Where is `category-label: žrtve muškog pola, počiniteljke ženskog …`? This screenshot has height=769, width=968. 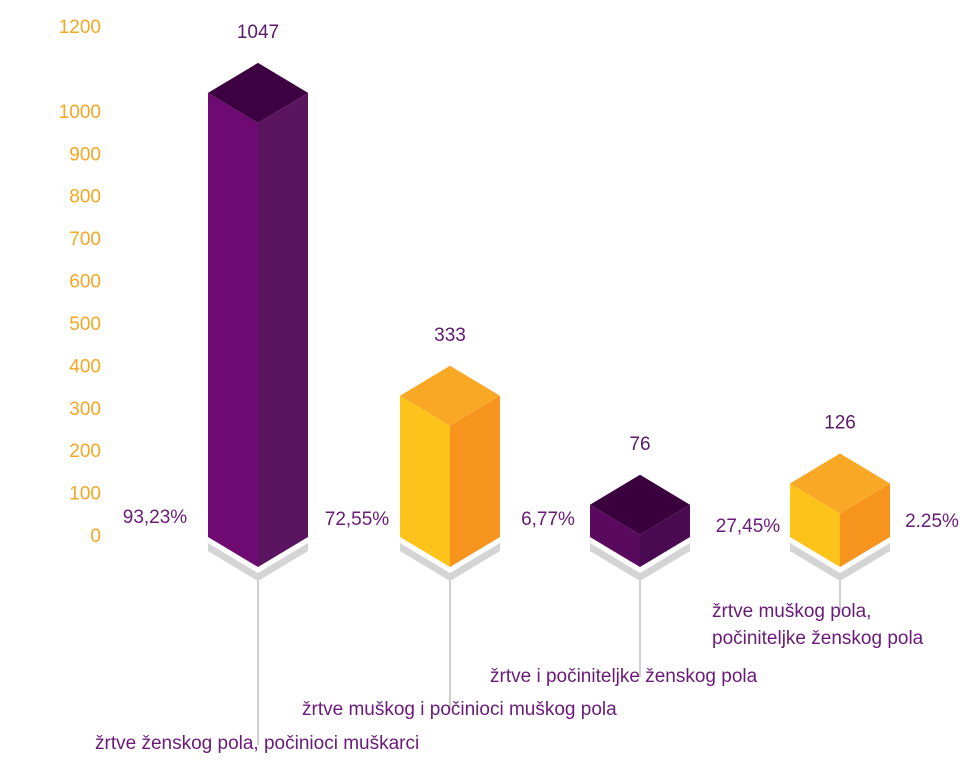
category-label: žrtve muškog pola, počiniteljke ženskog … is located at coordinates (818, 625).